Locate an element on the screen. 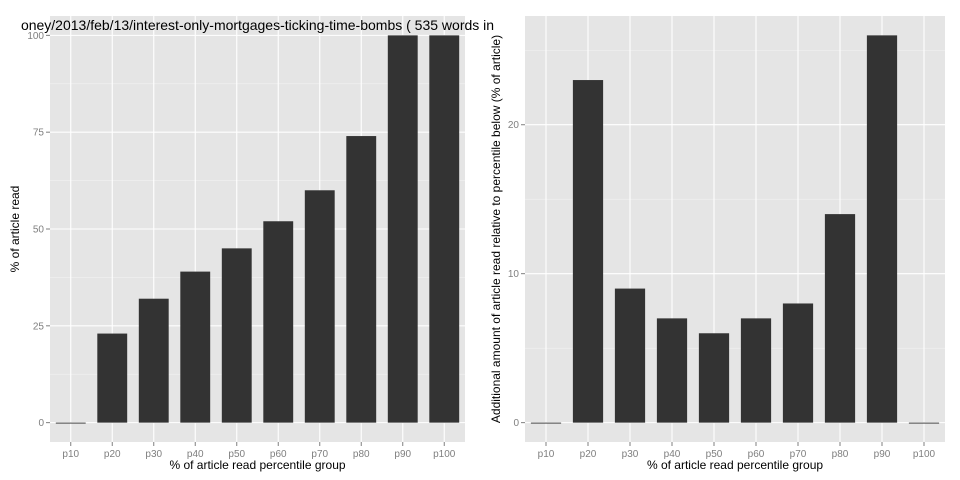  y-tick-label: 100 is located at coordinates (35, 36).